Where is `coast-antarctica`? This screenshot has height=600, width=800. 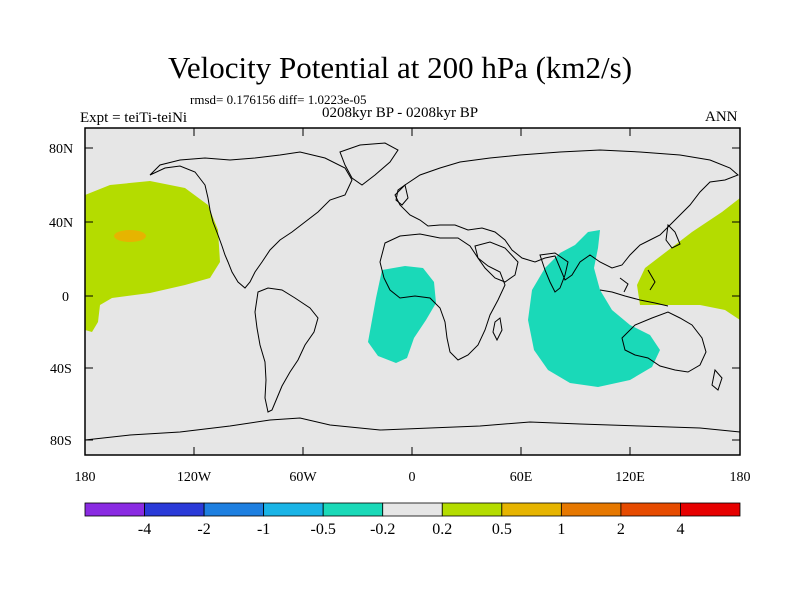
coast-antarctica is located at coordinates (412, 429).